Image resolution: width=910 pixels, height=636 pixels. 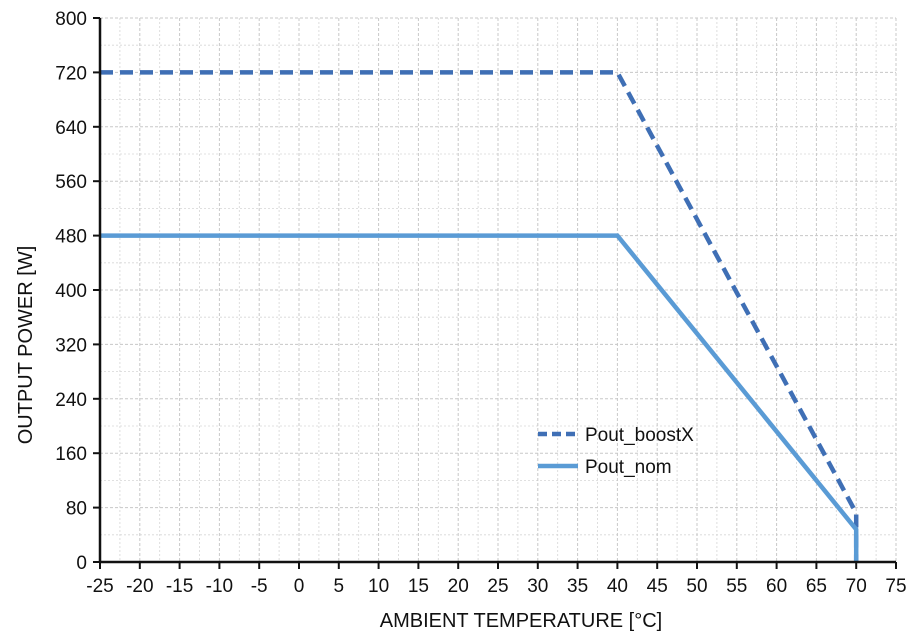 What do you see at coordinates (521, 621) in the screenshot?
I see `x-axis-title: AMBIENT TEMPERATURE [°C]` at bounding box center [521, 621].